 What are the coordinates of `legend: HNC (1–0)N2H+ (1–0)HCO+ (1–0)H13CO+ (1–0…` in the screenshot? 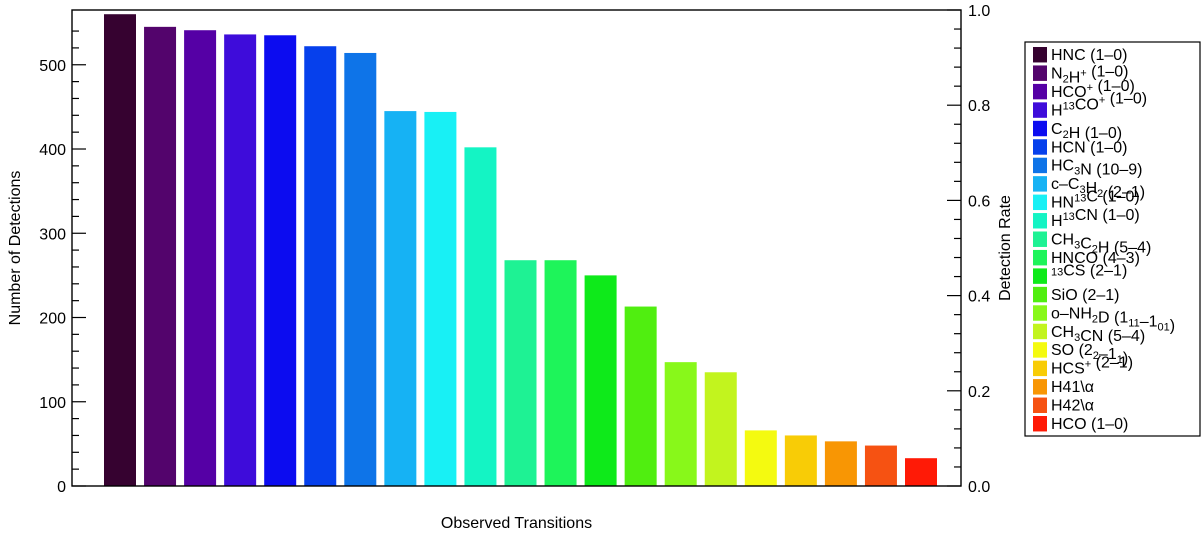 It's located at (1112, 239).